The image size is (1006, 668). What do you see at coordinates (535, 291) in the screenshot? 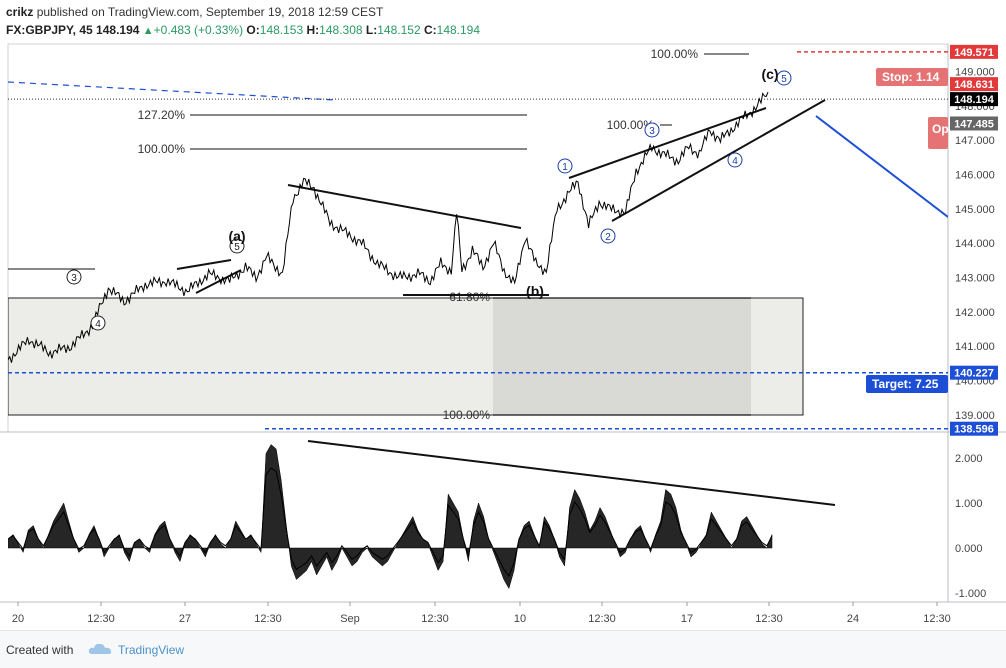
I see `wave-b-label: (b)` at bounding box center [535, 291].